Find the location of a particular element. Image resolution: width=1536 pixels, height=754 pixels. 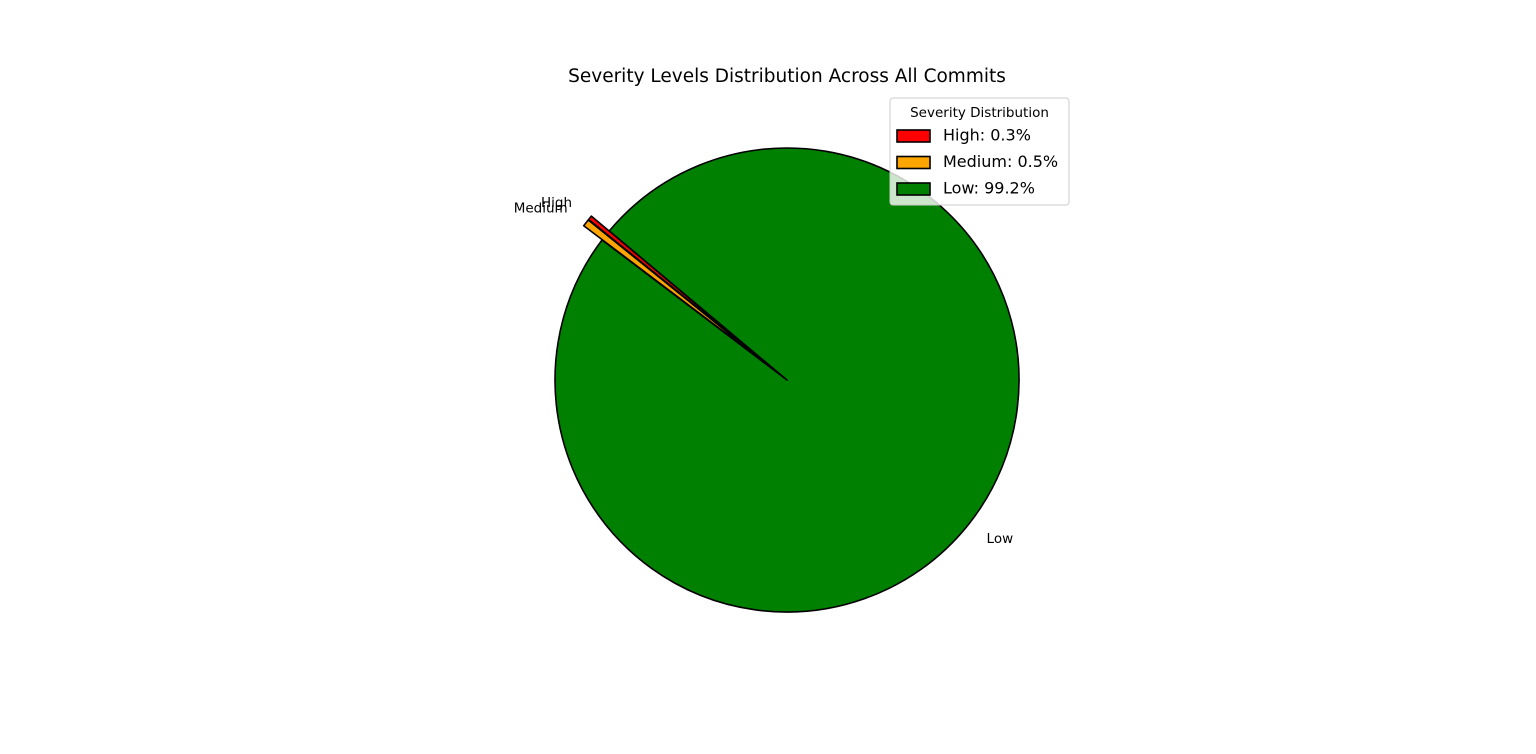

pie-label-low: Low is located at coordinates (1000, 539).